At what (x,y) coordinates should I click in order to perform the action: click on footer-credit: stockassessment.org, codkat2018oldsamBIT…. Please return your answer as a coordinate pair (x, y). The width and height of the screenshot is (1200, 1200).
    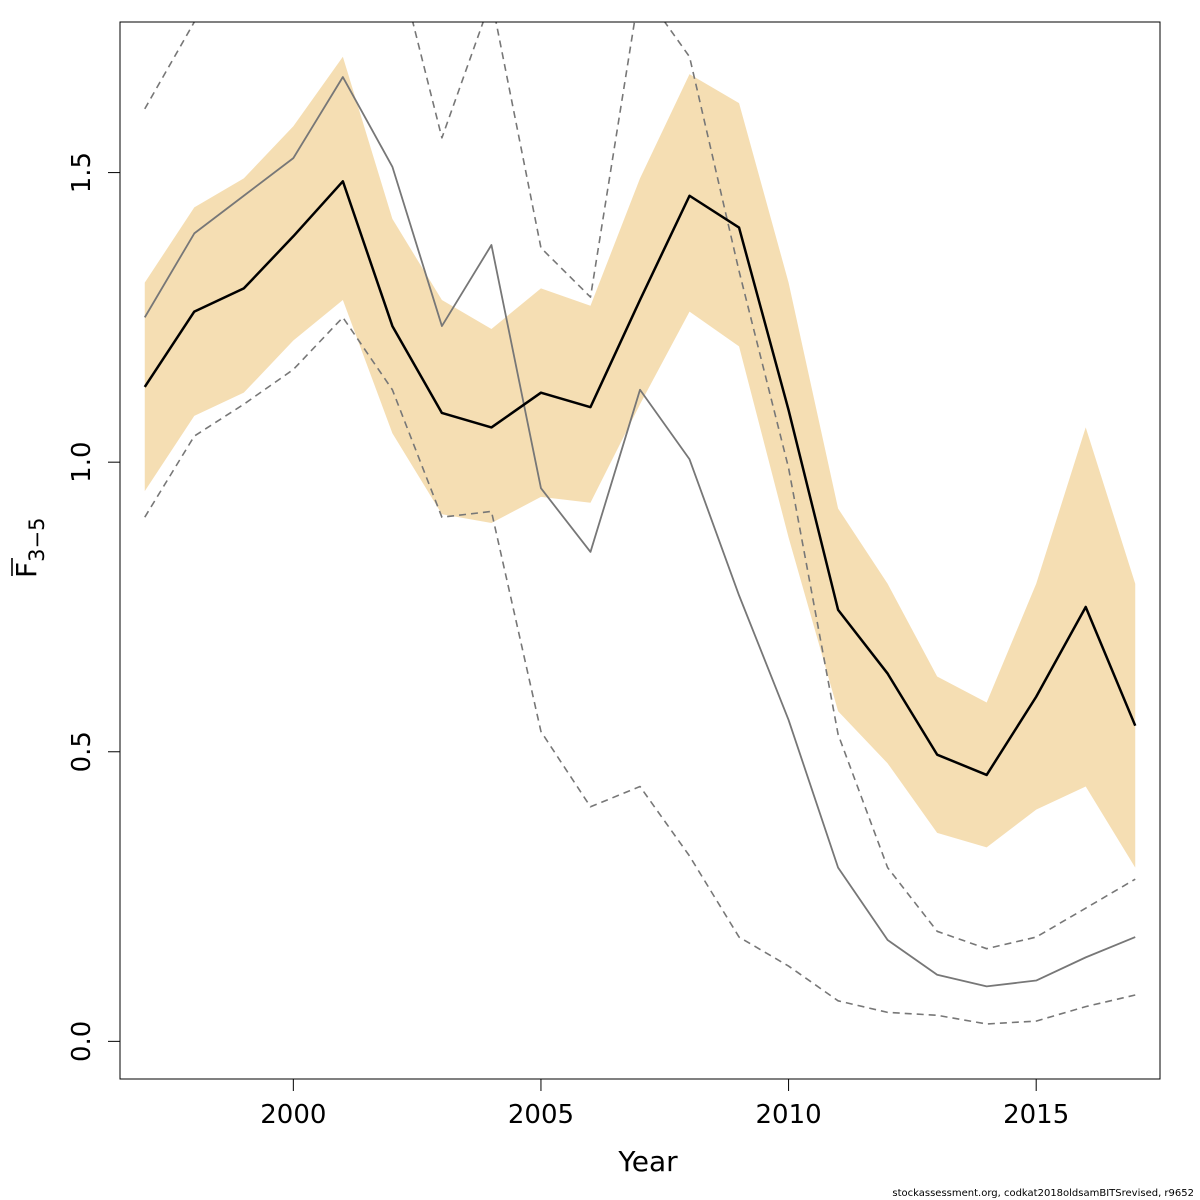
    Looking at the image, I should click on (1043, 1193).